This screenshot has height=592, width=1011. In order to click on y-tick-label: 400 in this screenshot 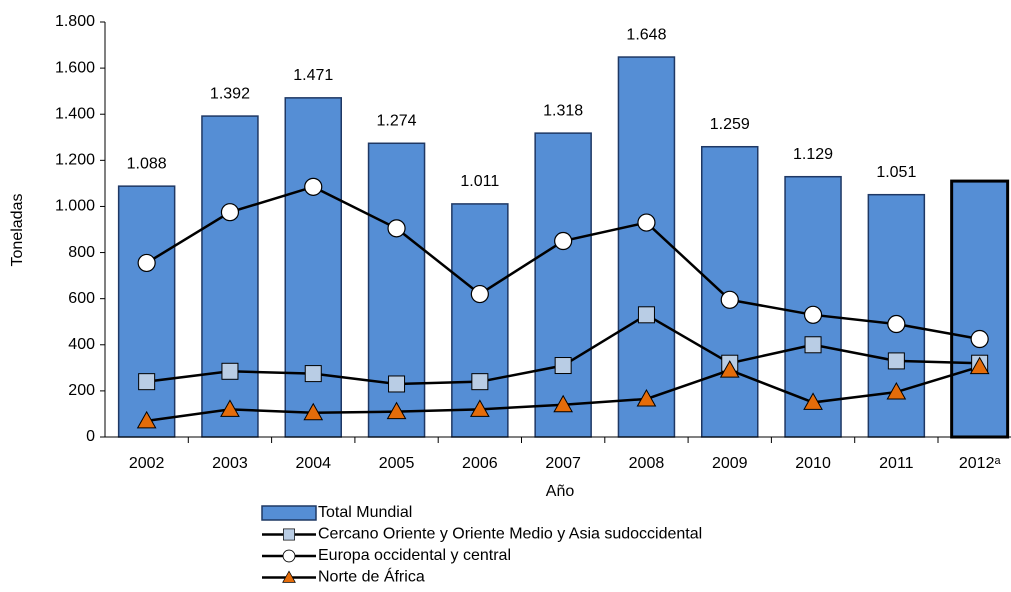, I will do `click(81, 344)`.